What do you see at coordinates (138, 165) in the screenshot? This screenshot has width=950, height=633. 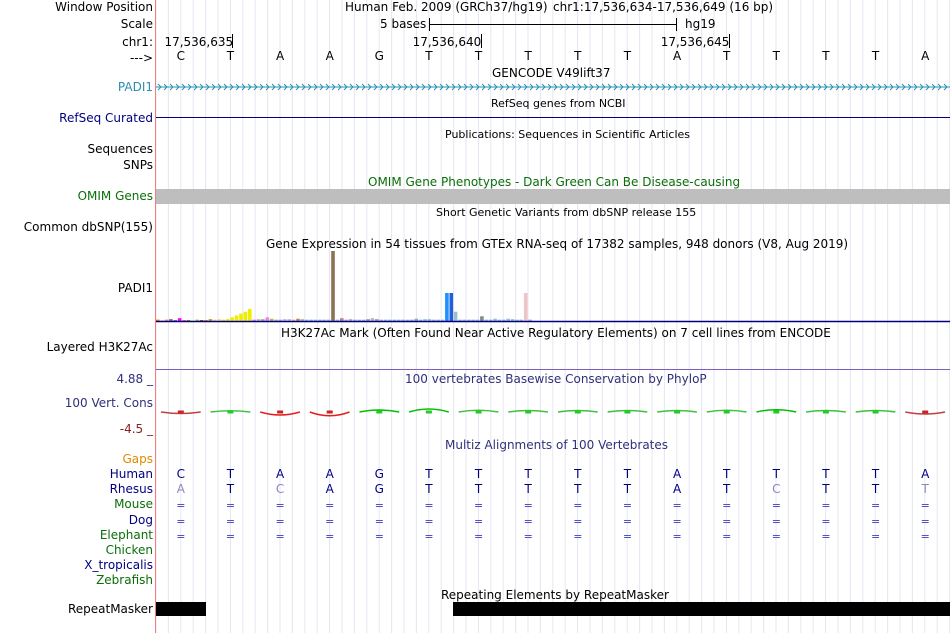 I see `snps-pub-track-label: SNPs` at bounding box center [138, 165].